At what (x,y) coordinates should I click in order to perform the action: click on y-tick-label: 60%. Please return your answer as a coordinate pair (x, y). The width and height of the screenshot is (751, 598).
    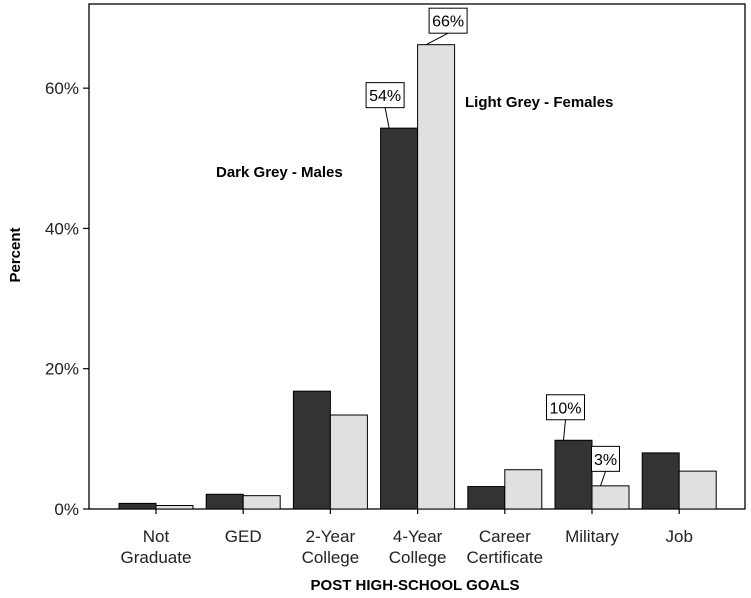
    Looking at the image, I should click on (62, 88).